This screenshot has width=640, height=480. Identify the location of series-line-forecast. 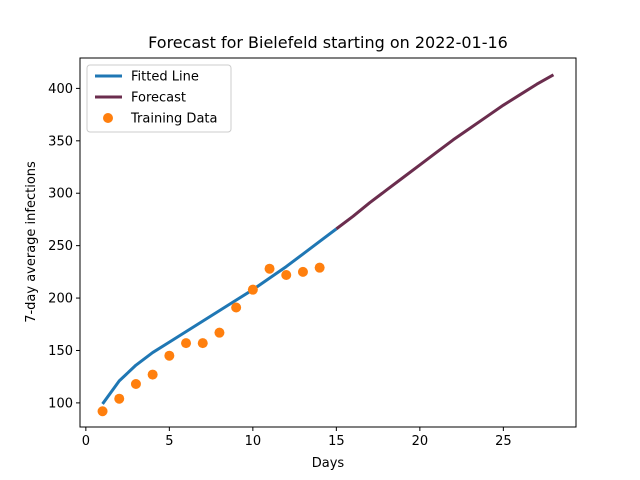
(445, 152).